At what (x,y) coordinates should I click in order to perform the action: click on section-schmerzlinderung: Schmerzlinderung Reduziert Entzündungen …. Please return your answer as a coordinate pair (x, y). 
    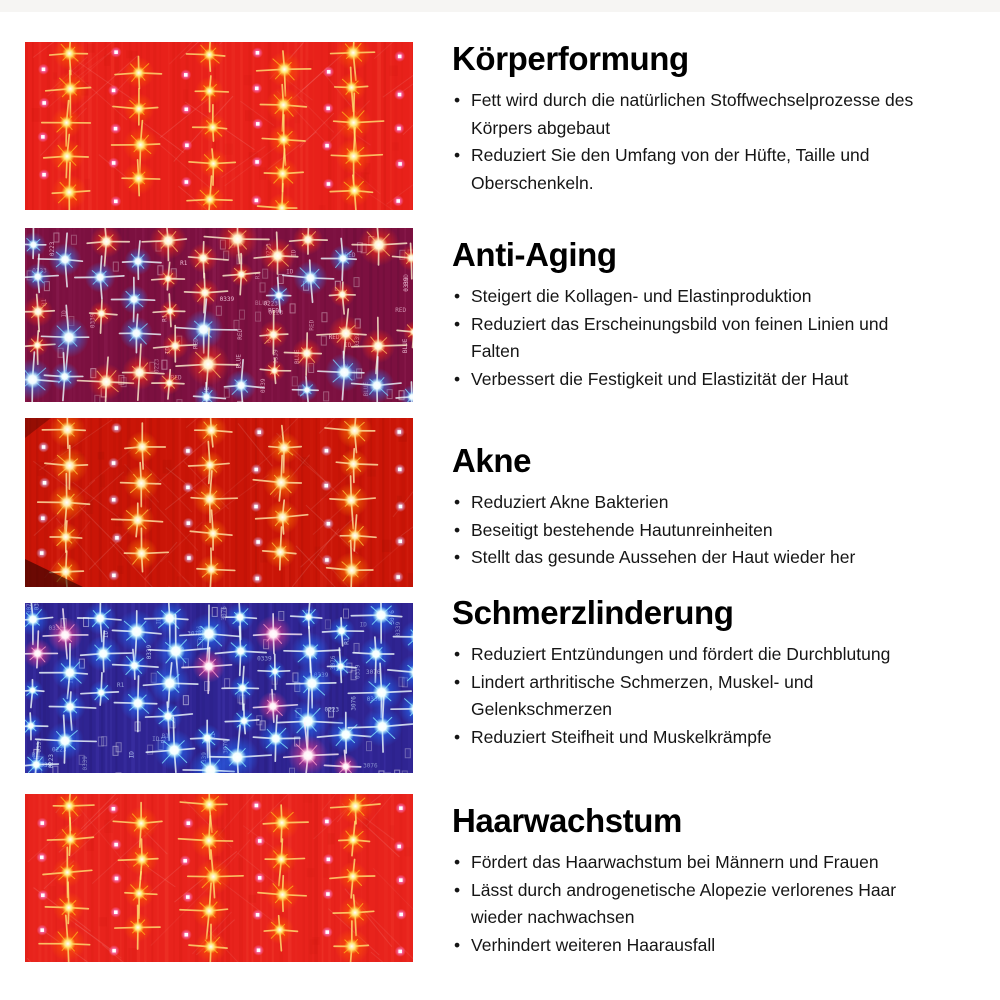
    Looking at the image, I should click on (712, 672).